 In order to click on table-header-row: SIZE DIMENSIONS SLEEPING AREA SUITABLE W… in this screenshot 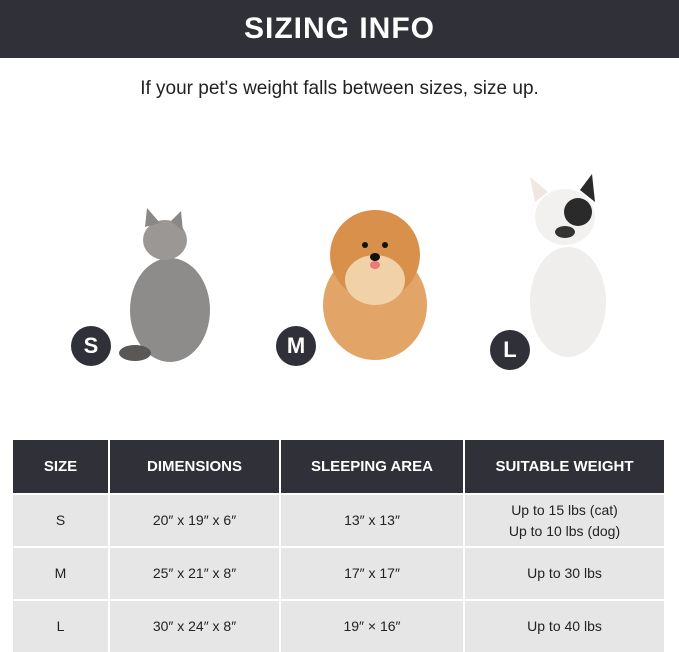, I will do `click(338, 467)`.